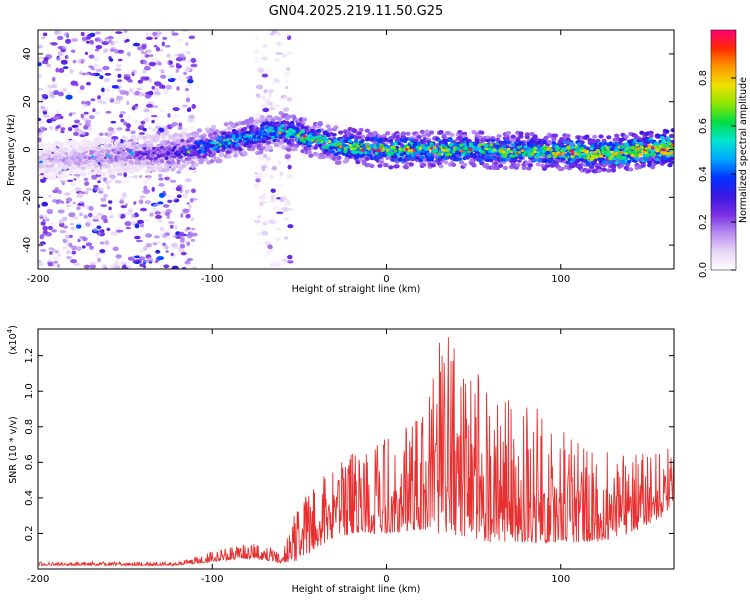 The height and width of the screenshot is (600, 750). What do you see at coordinates (212, 579) in the screenshot?
I see `snr-xtick-label: -100` at bounding box center [212, 579].